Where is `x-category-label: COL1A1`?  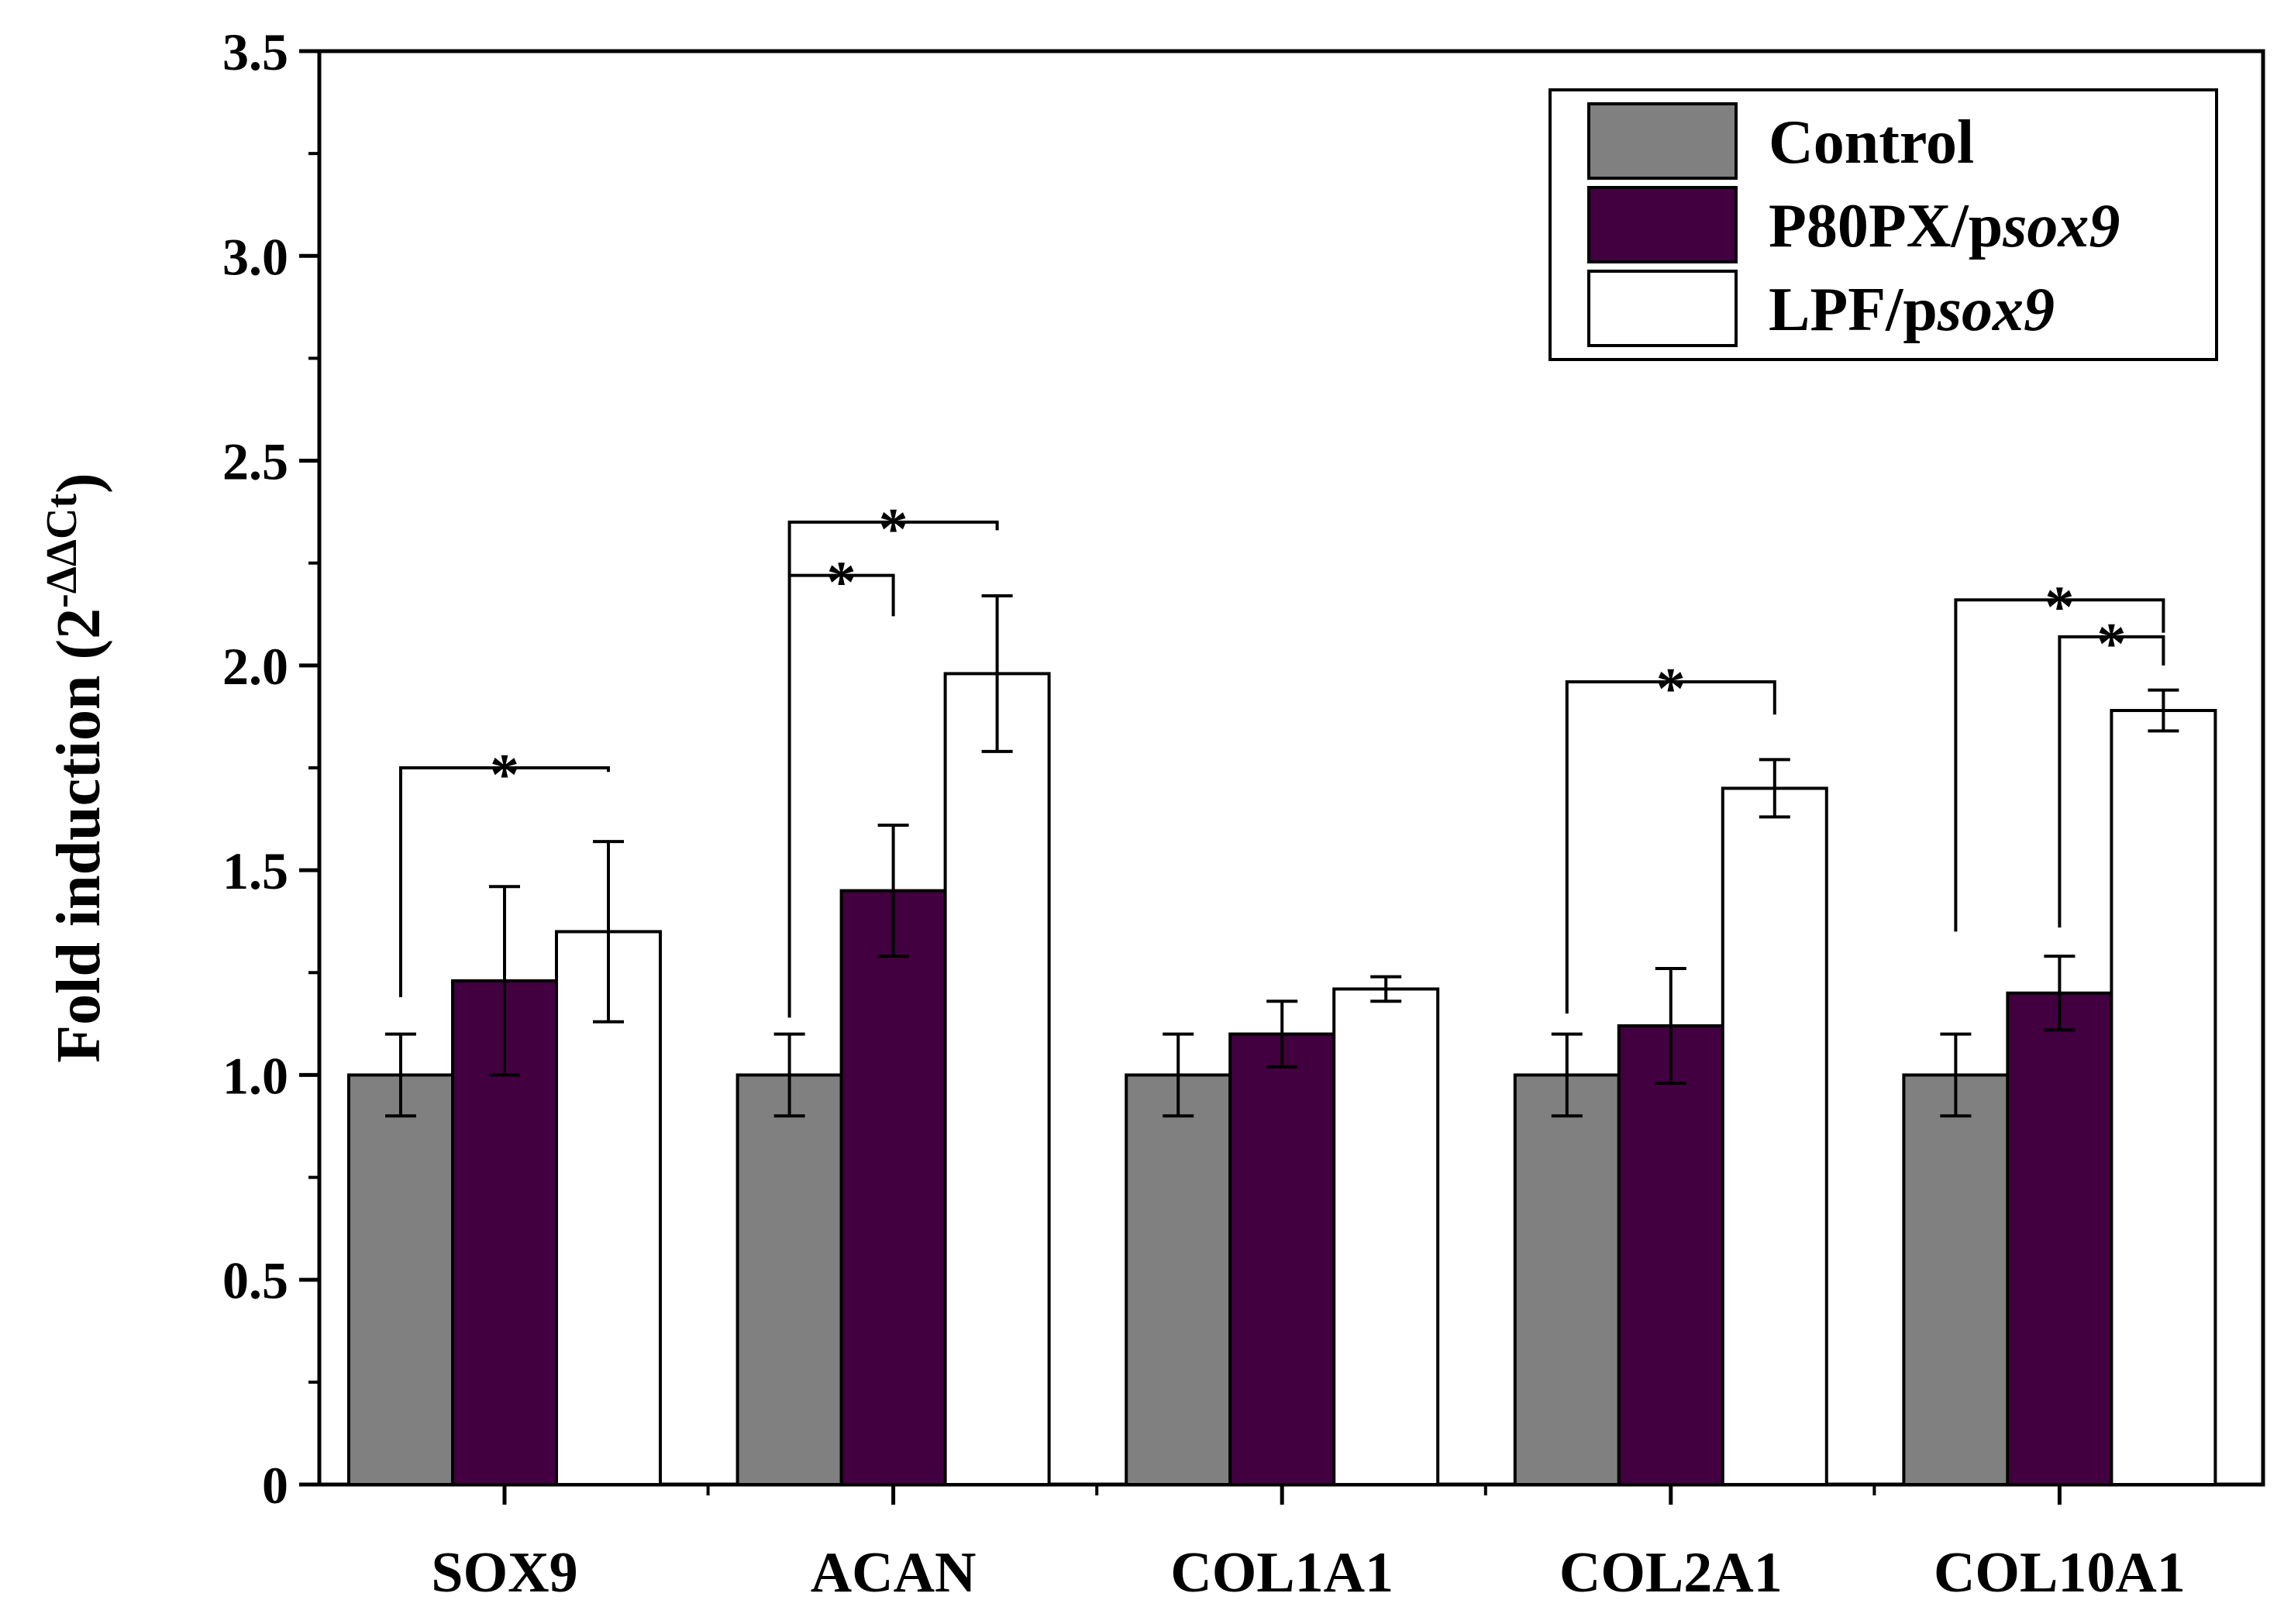
x-category-label: COL1A1 is located at coordinates (1281, 1573).